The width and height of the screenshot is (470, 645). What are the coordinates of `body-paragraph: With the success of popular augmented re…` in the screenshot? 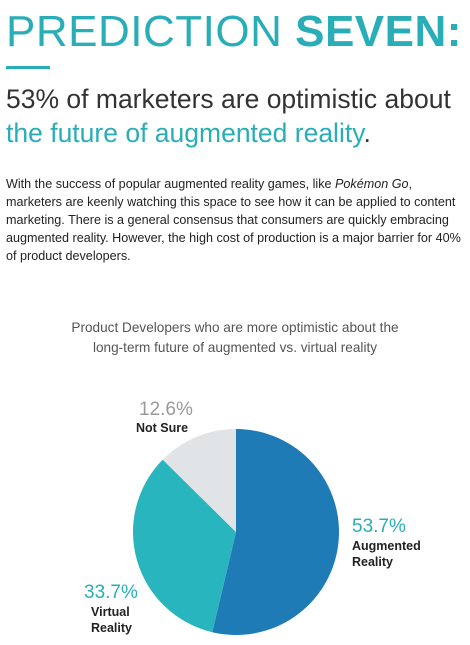 It's located at (237, 220).